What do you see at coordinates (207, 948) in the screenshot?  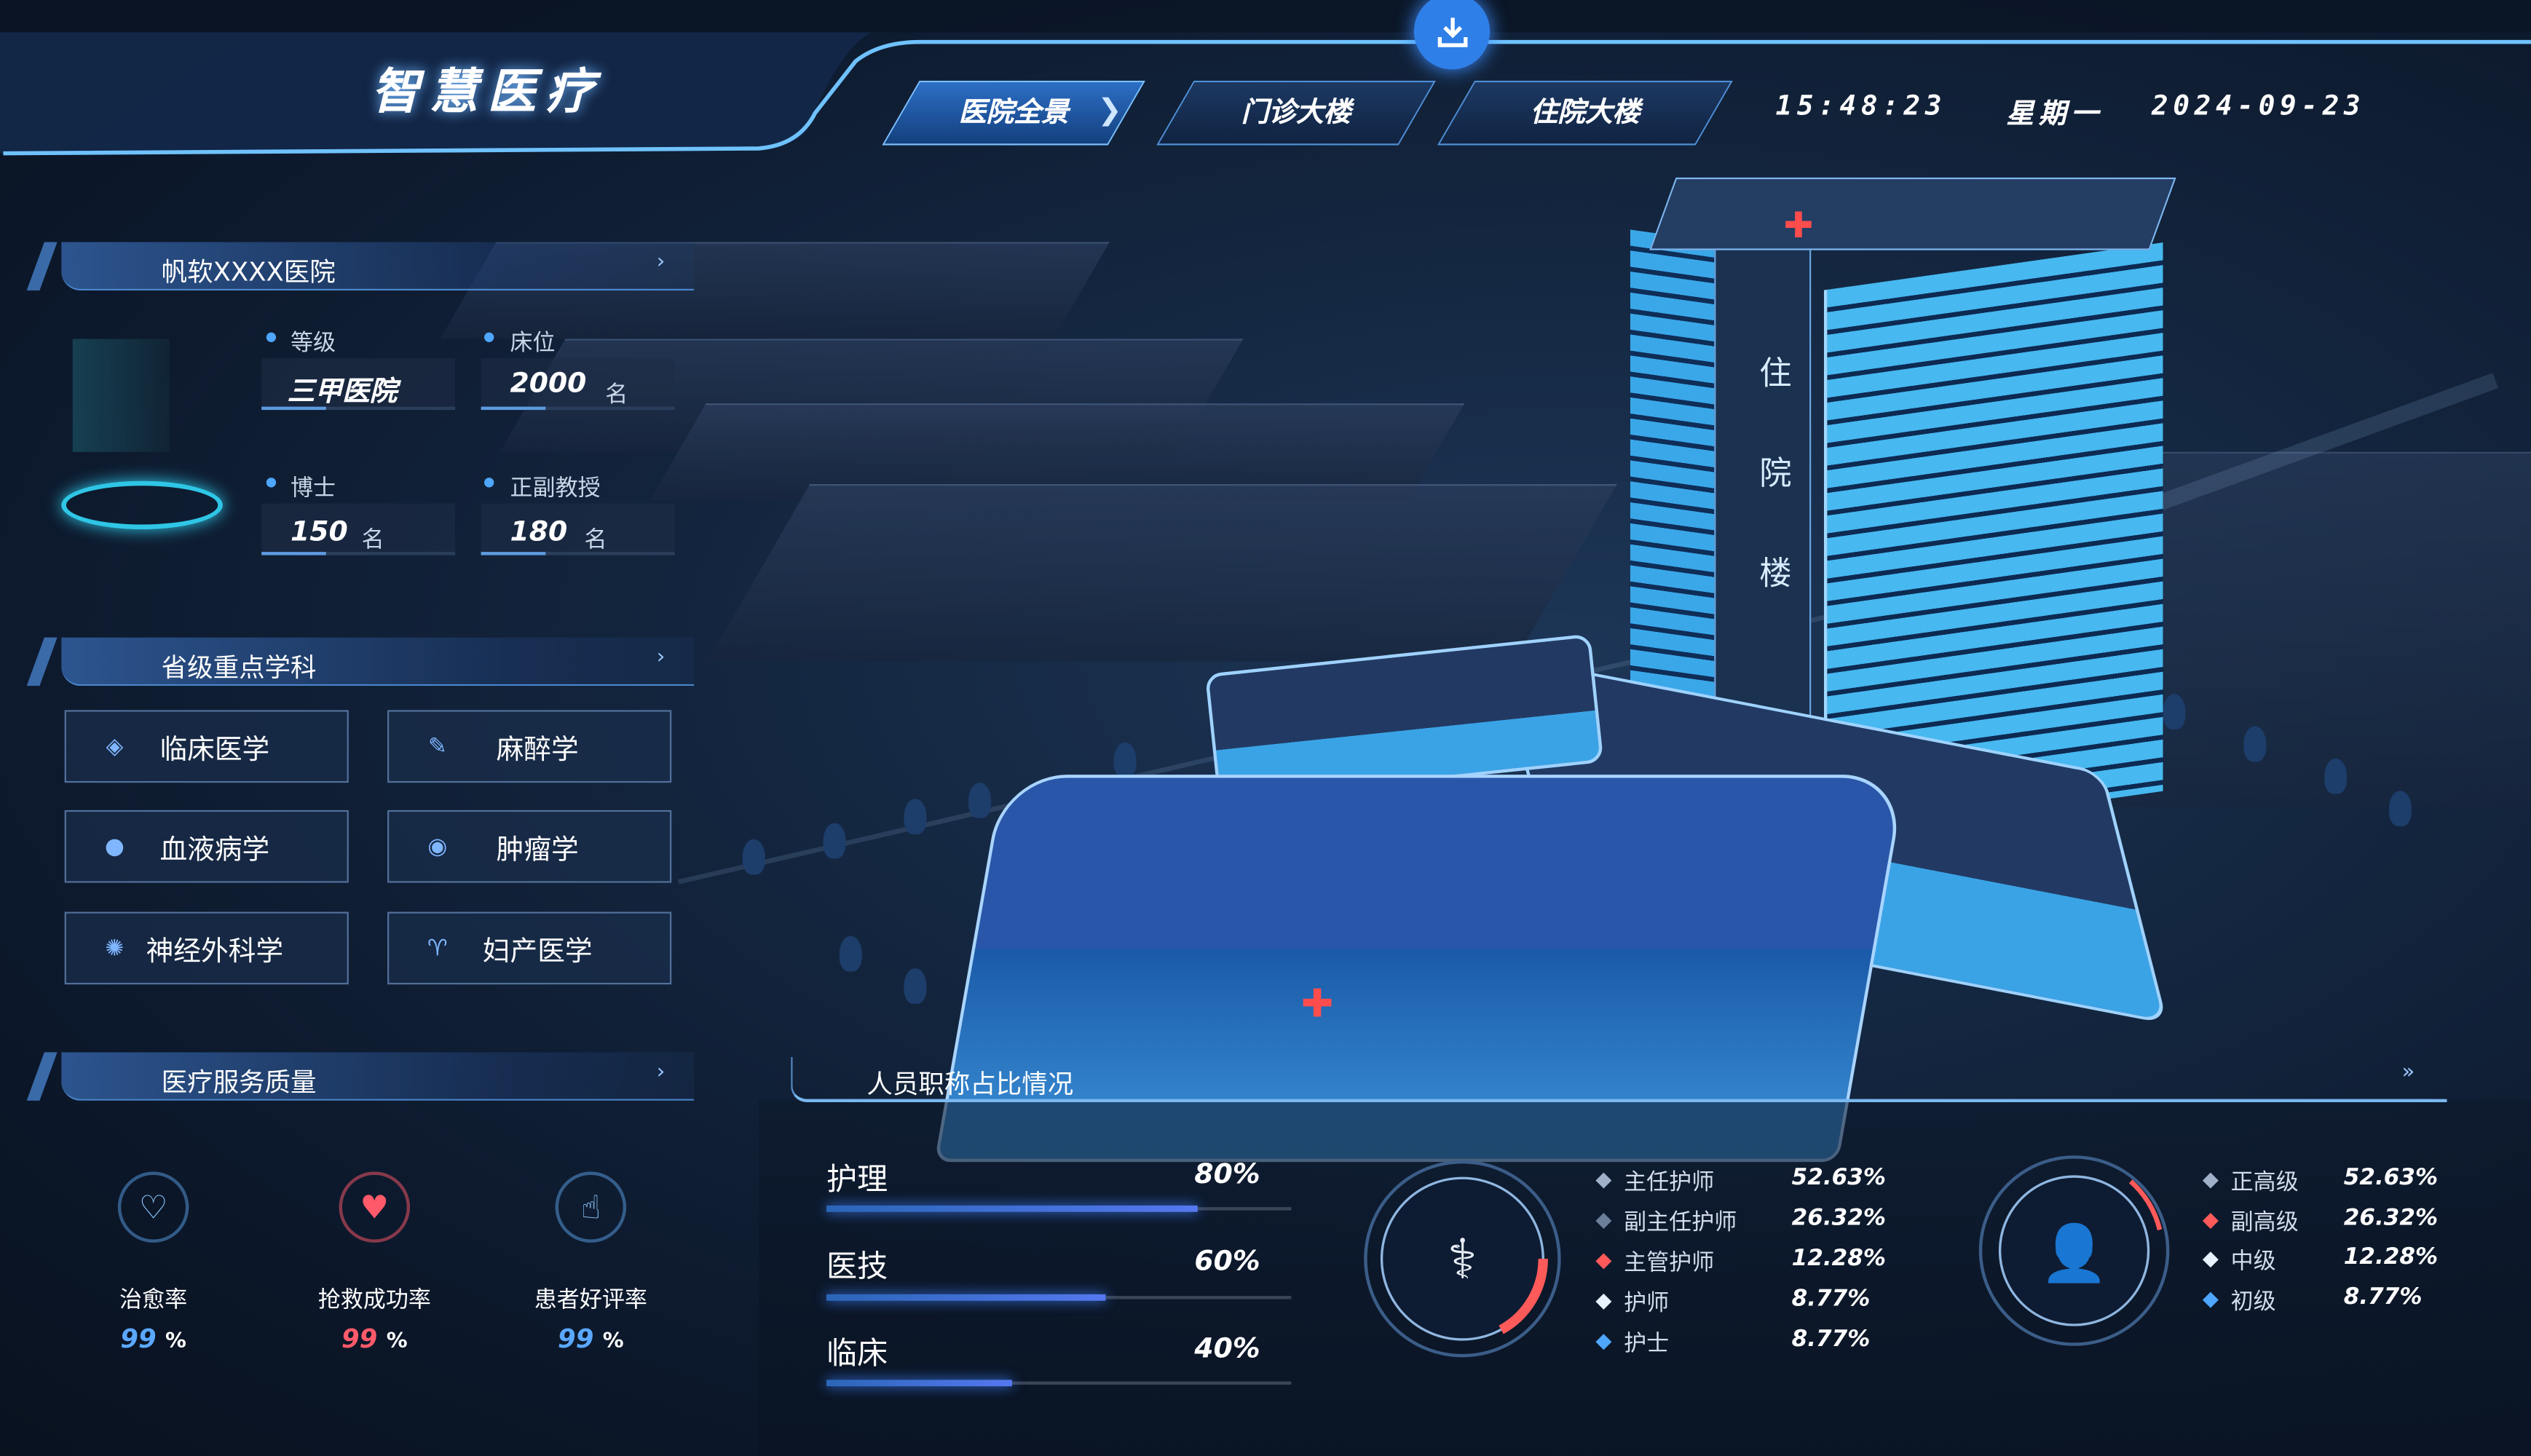 I see `discipline-neurosurgery: ✺ 神经外科学` at bounding box center [207, 948].